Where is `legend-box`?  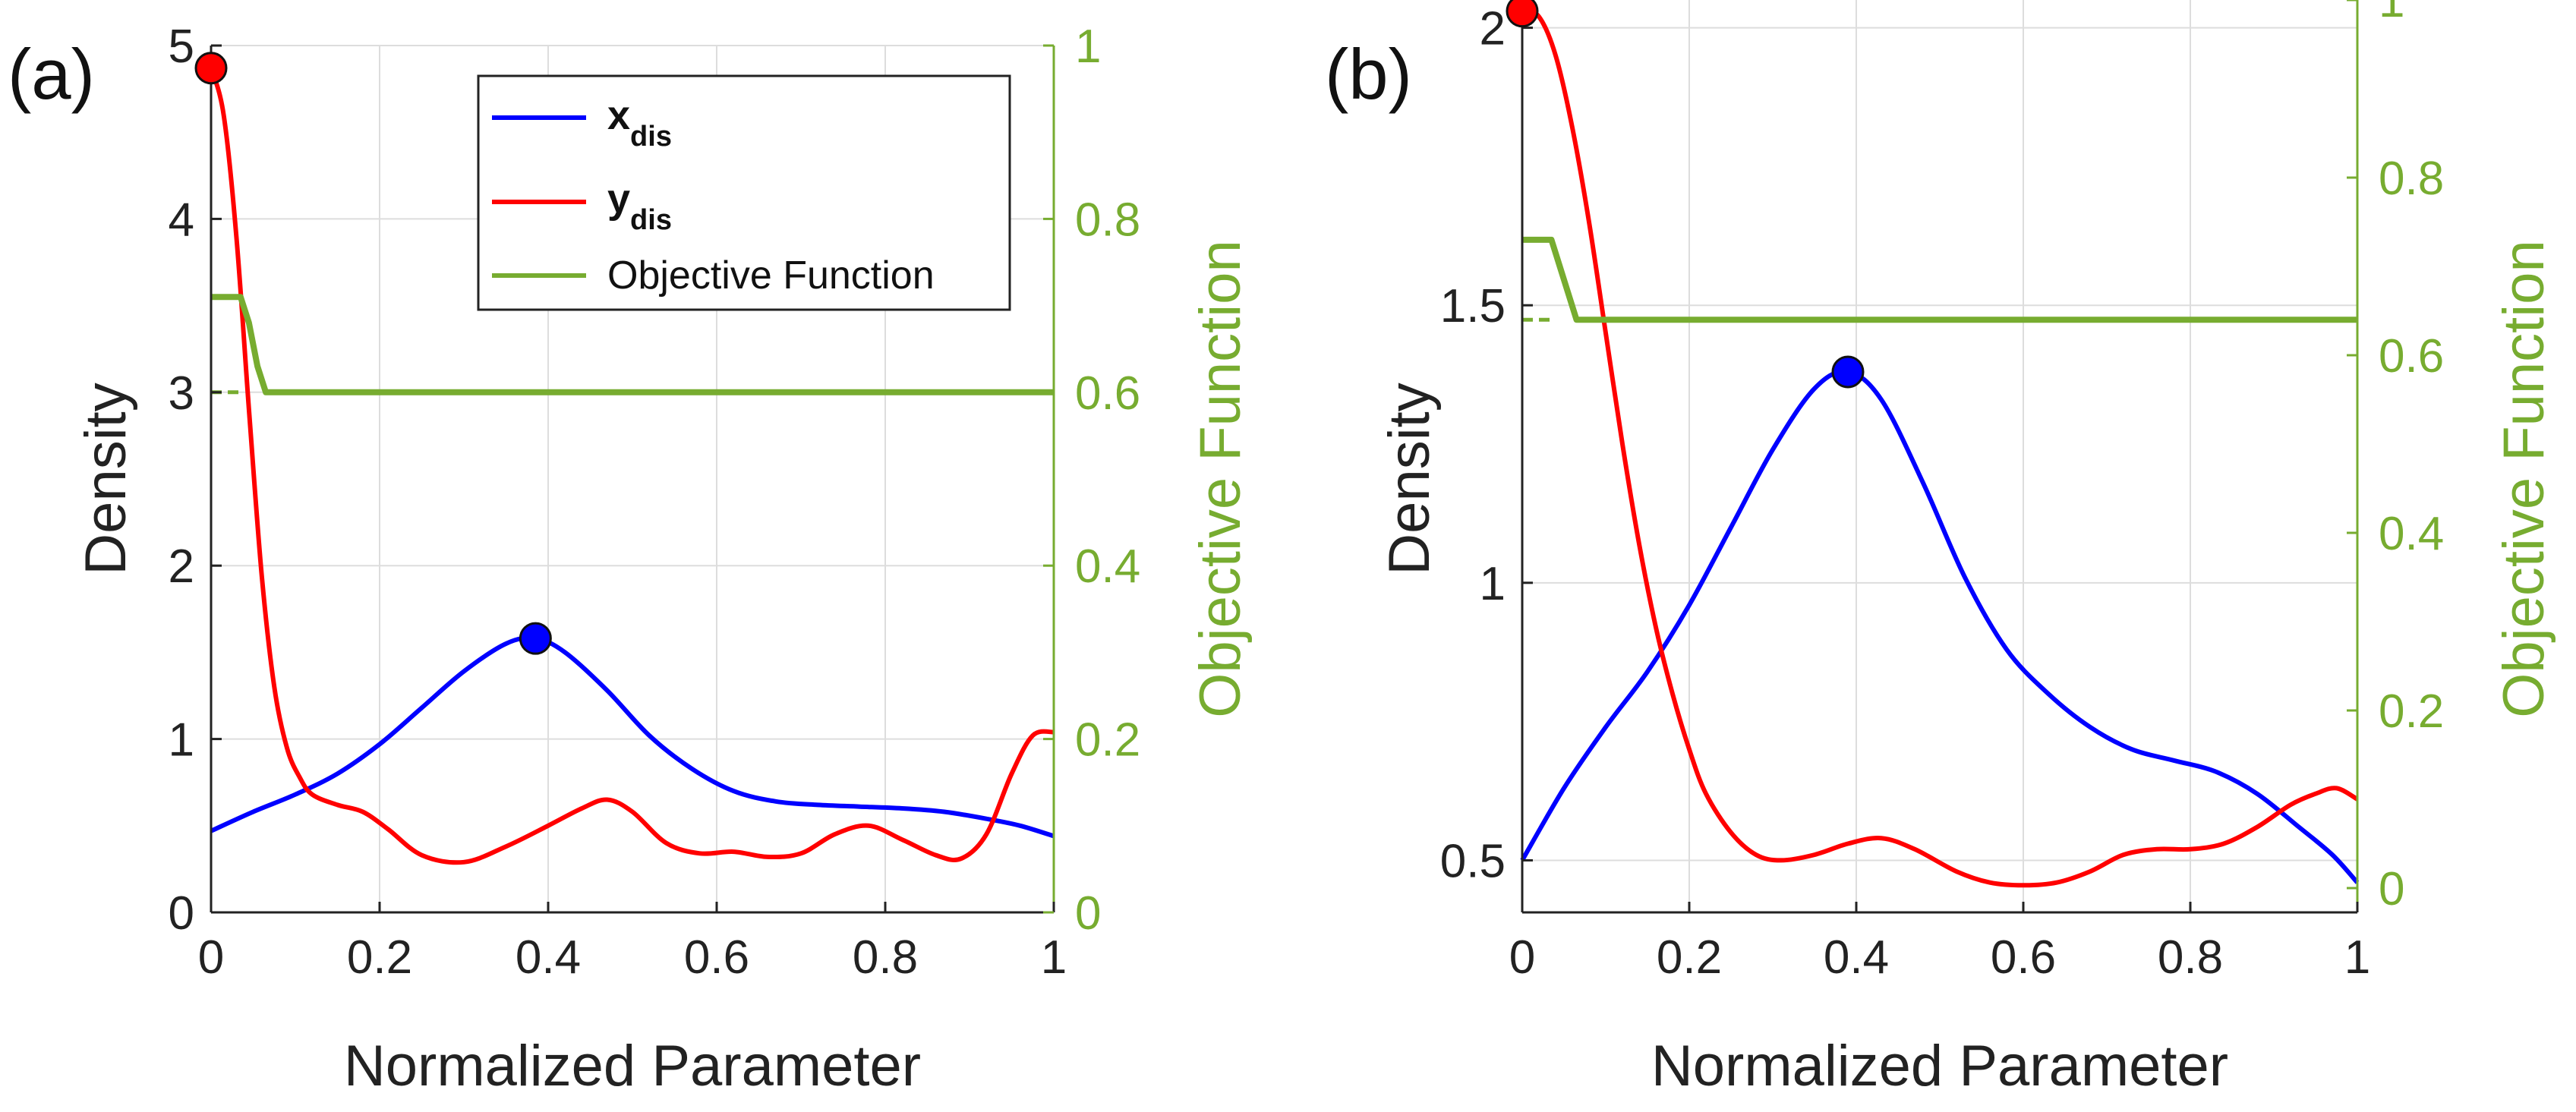 legend-box is located at coordinates (744, 192).